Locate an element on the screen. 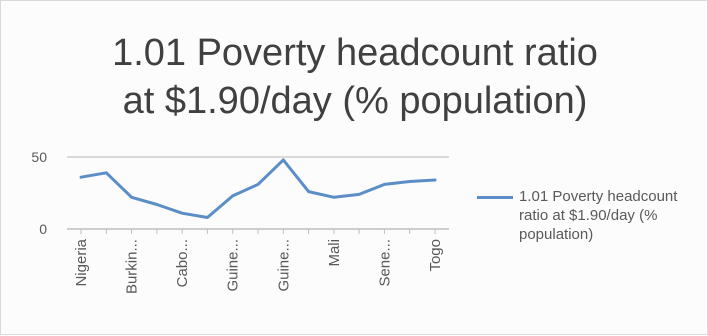 This screenshot has height=336, width=708. x-tick-label: Togo is located at coordinates (435, 255).